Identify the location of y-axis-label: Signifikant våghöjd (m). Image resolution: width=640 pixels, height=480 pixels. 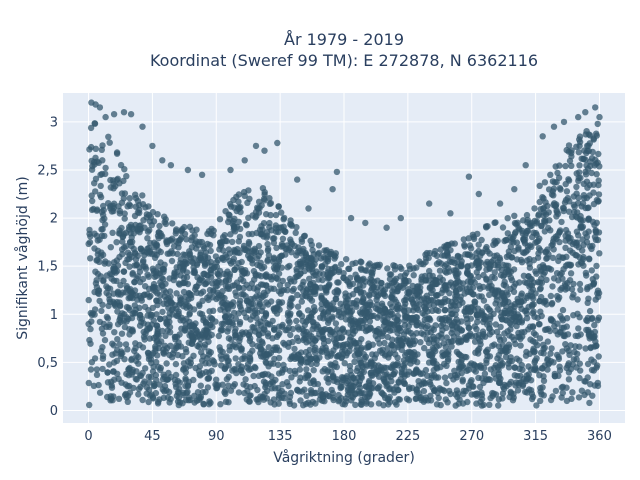
(22, 257).